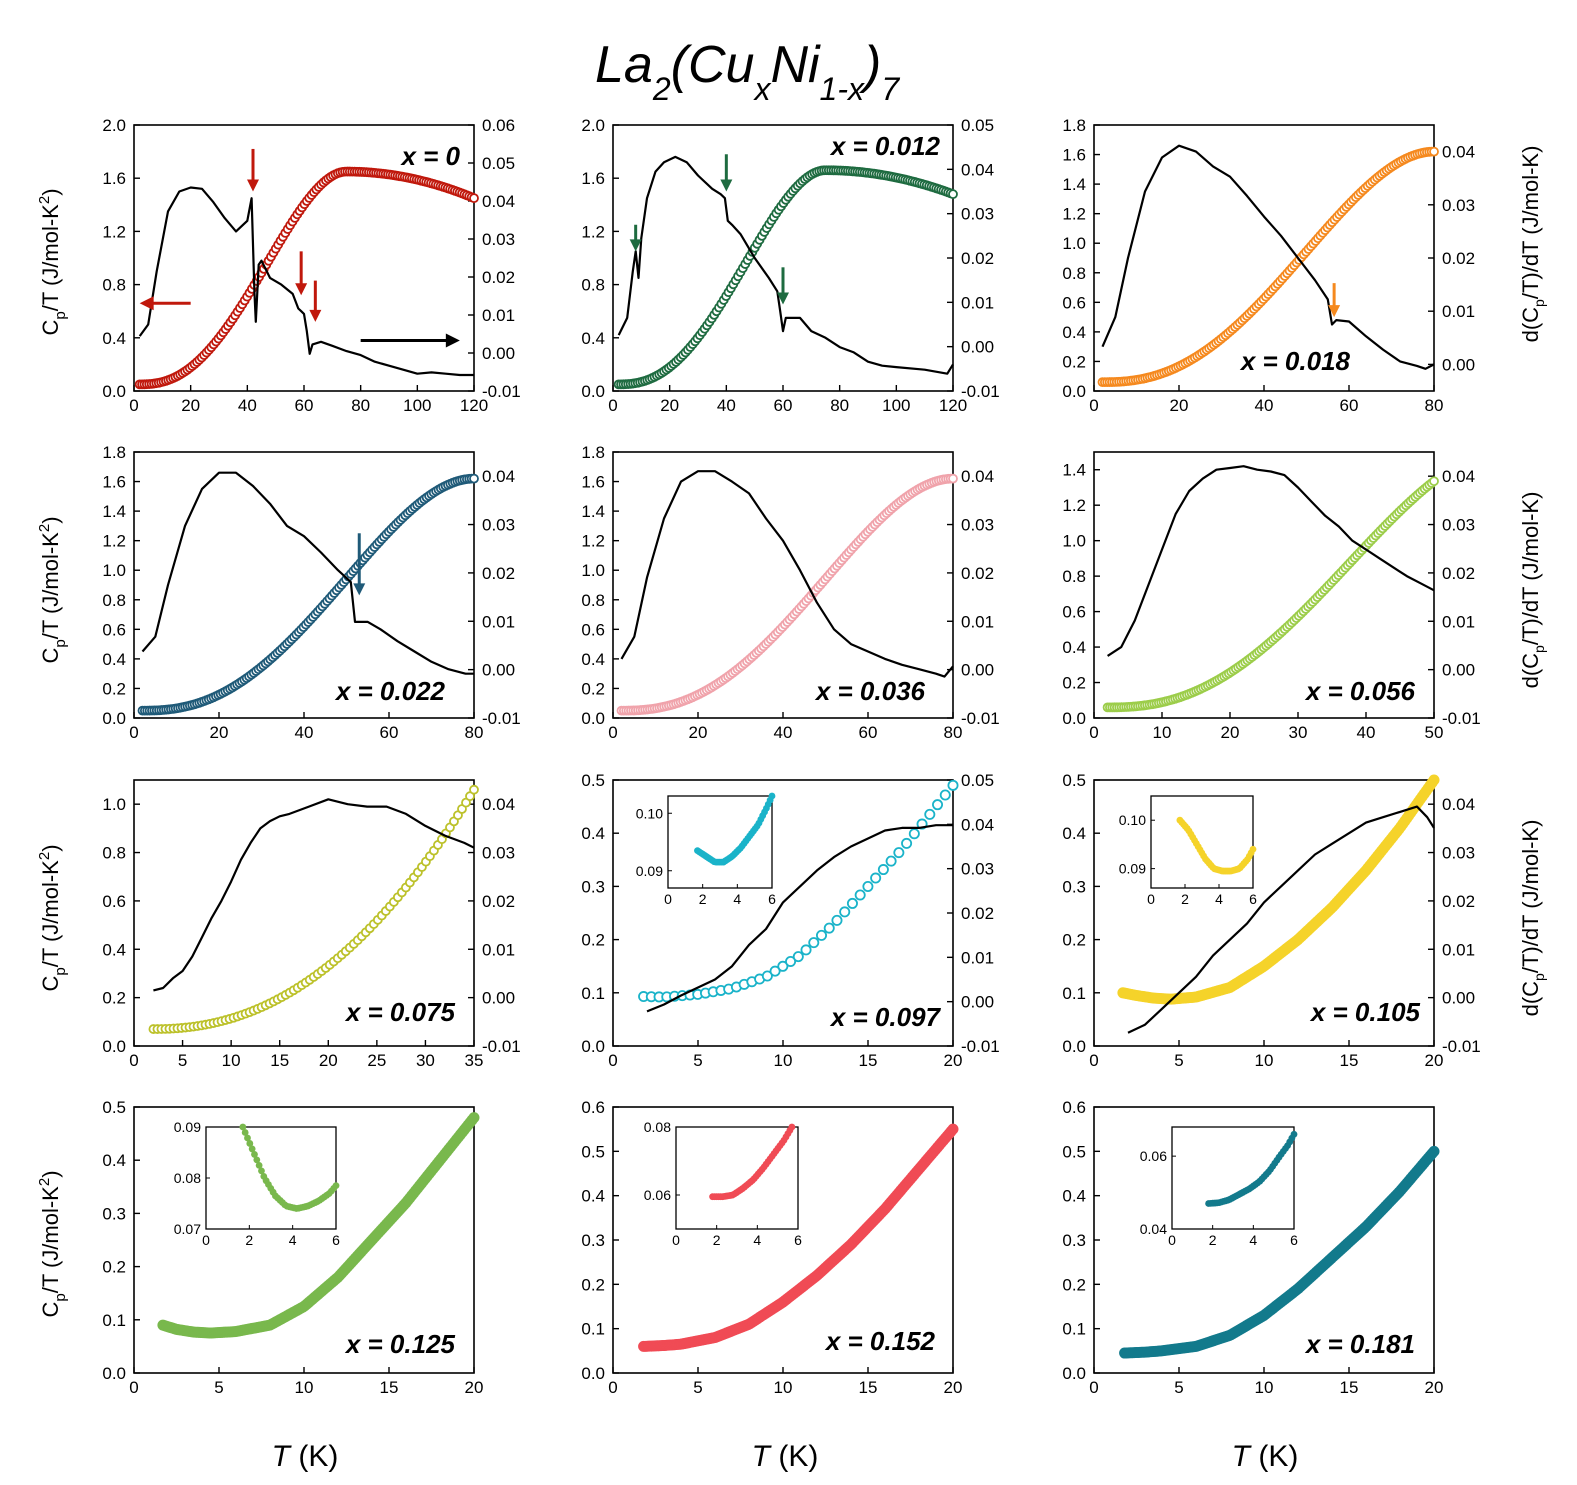 The image size is (1577, 1485). I want to click on inset-y-tick-label: 0.10, so click(649, 813).